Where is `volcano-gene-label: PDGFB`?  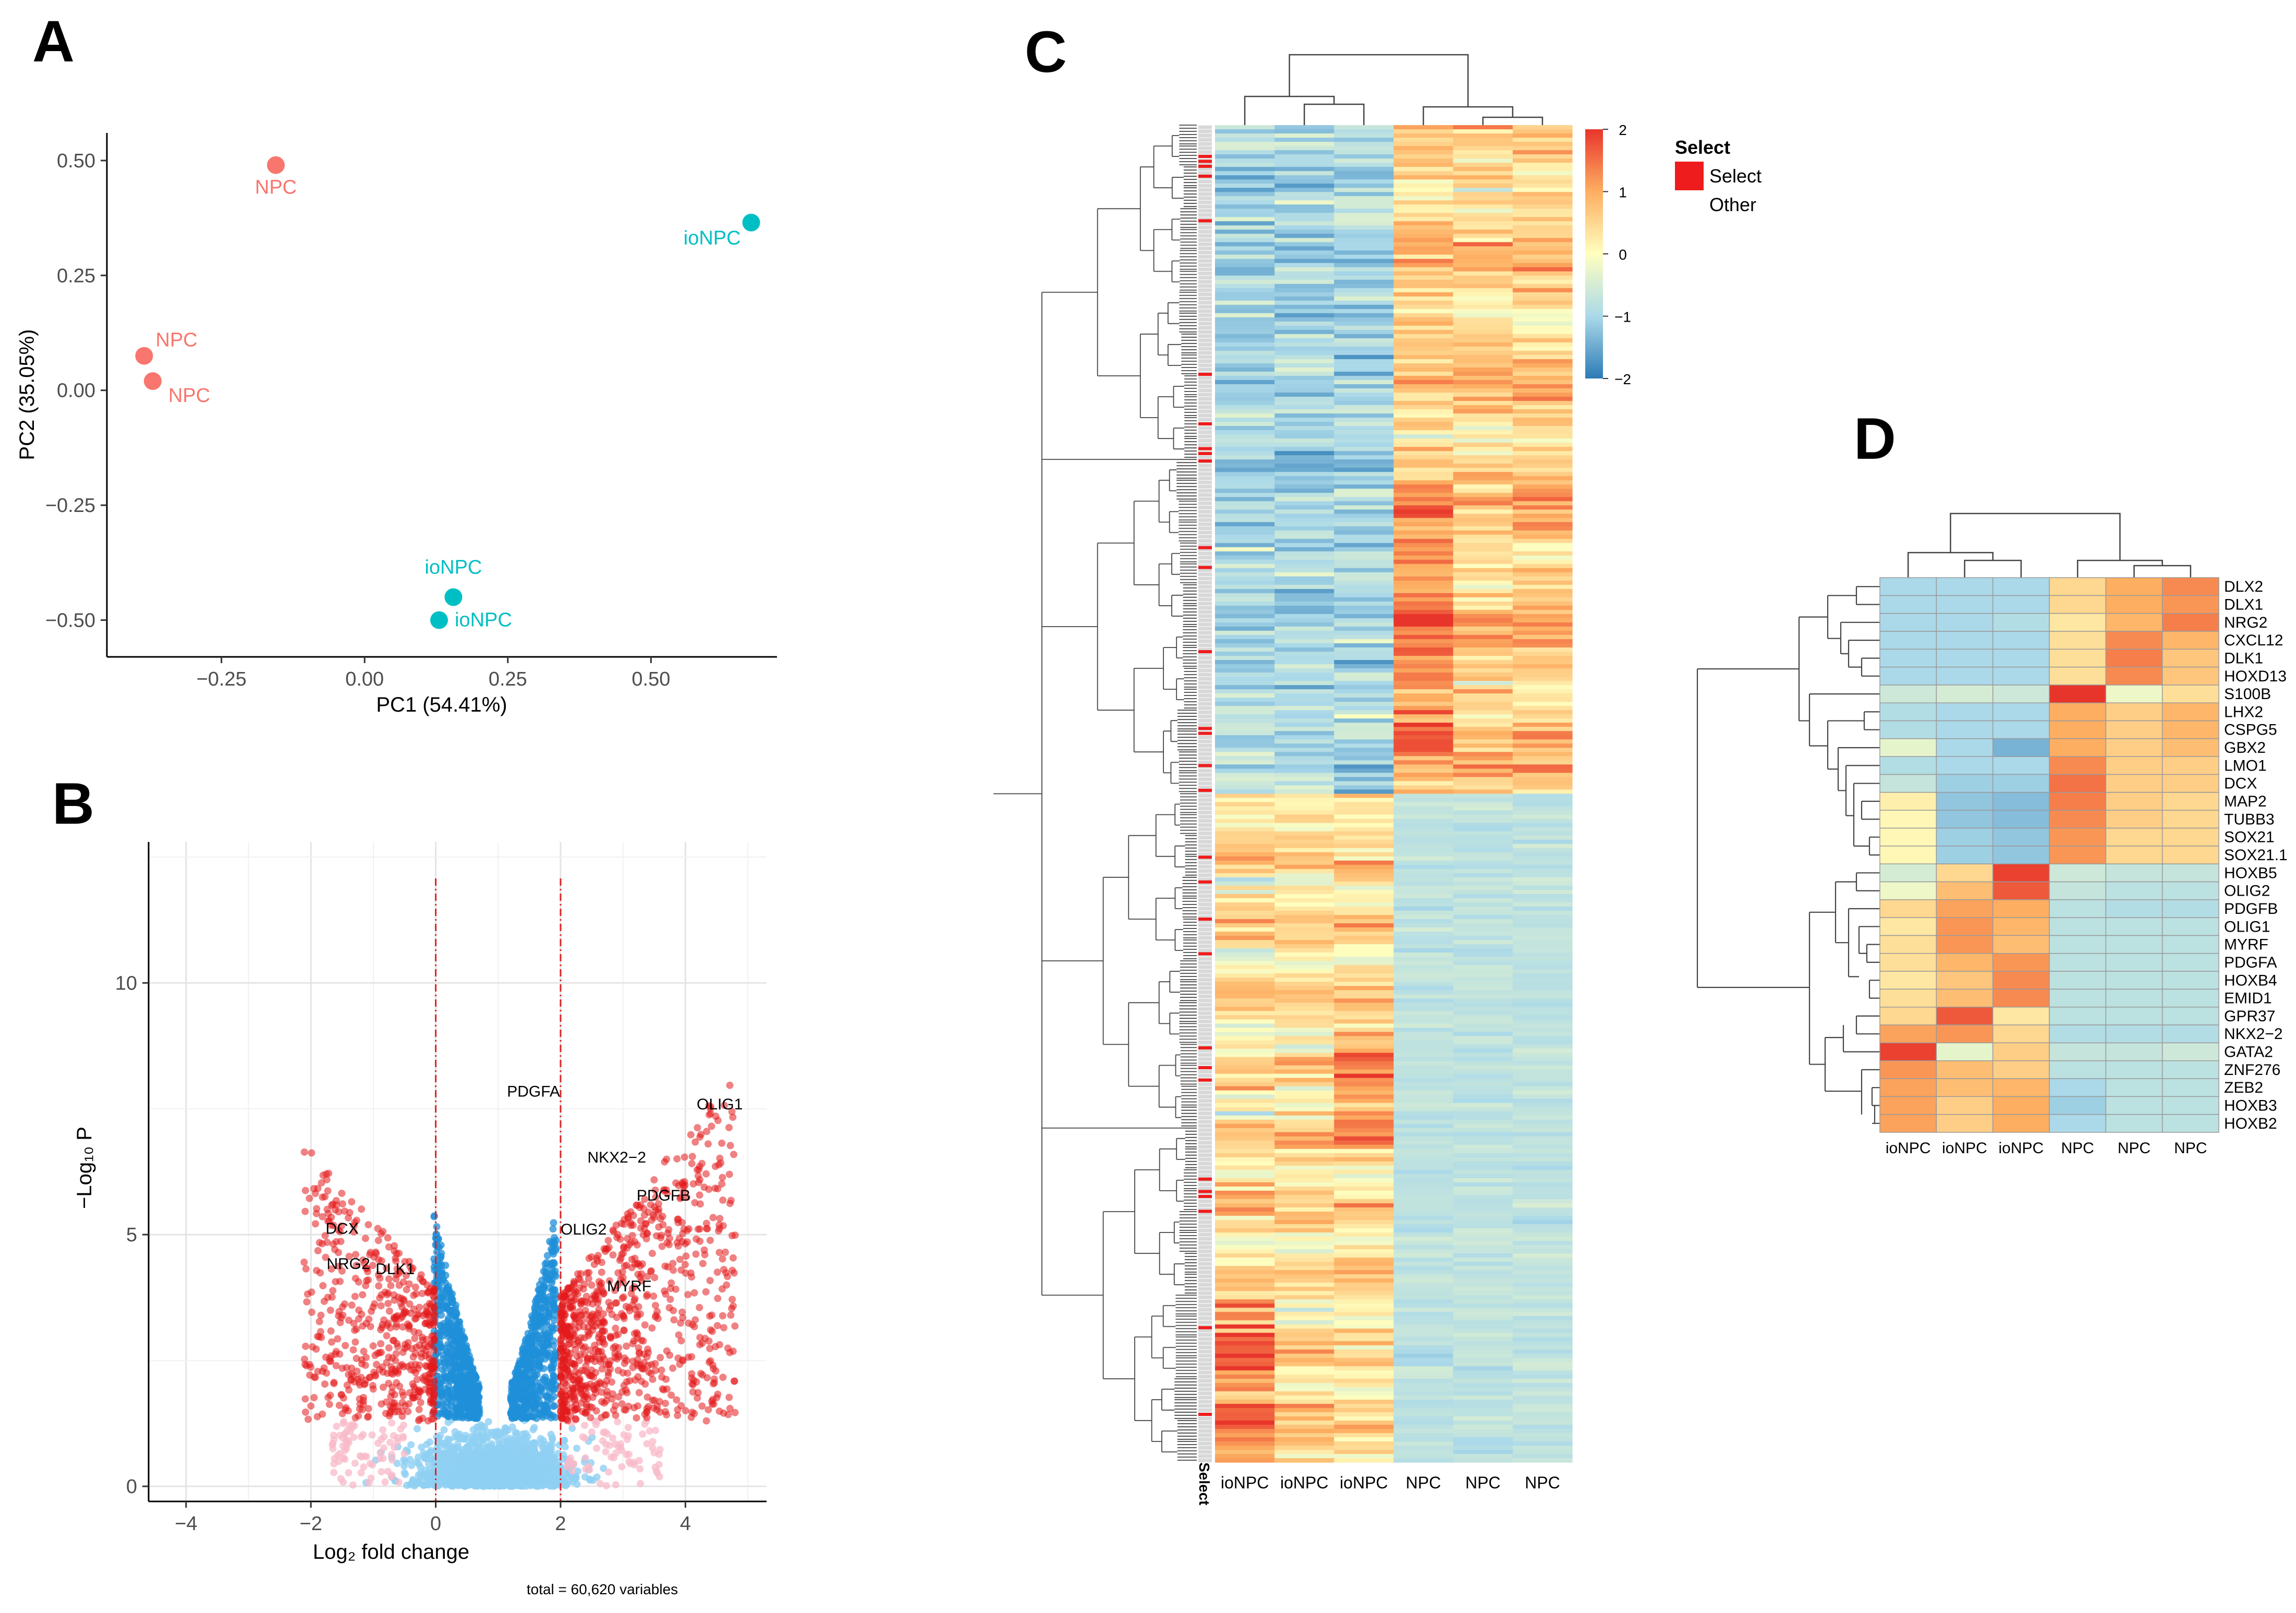
volcano-gene-label: PDGFB is located at coordinates (663, 1196).